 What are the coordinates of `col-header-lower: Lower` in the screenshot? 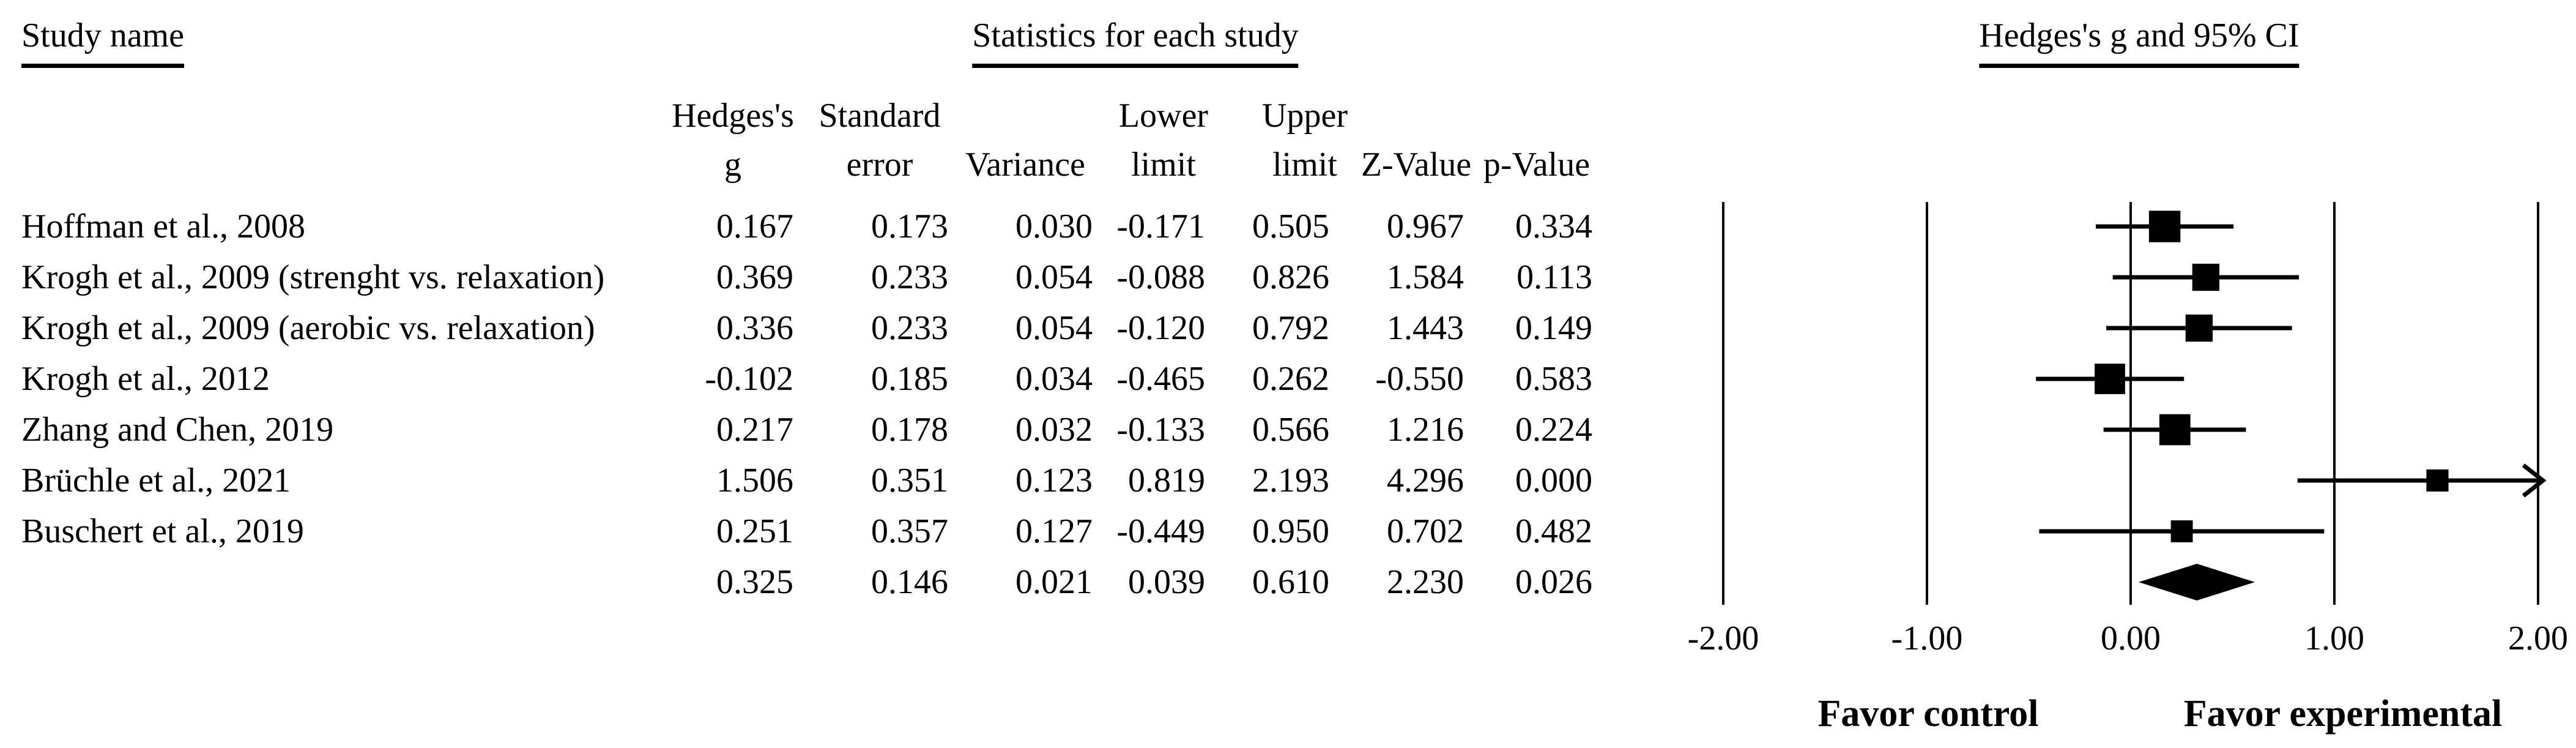 It's located at (1163, 116).